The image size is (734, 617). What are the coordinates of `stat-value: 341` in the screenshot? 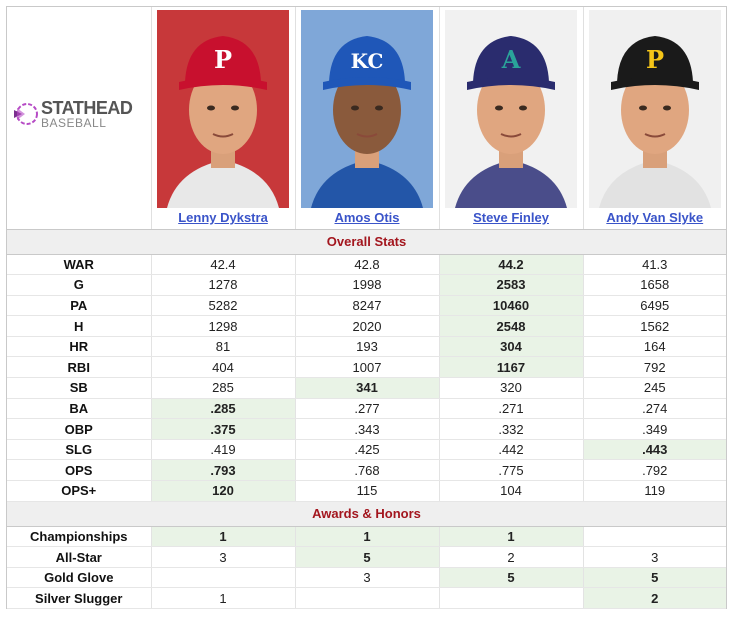 It's located at (367, 388).